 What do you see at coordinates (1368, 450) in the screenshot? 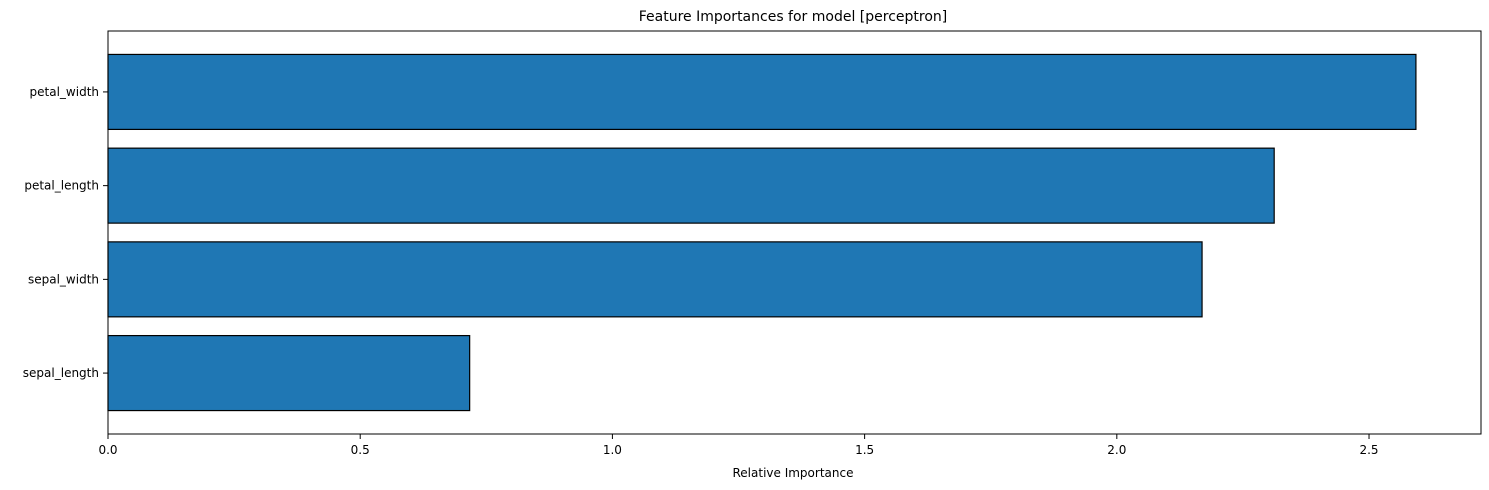
I see `x-tick-label: 2.5` at bounding box center [1368, 450].